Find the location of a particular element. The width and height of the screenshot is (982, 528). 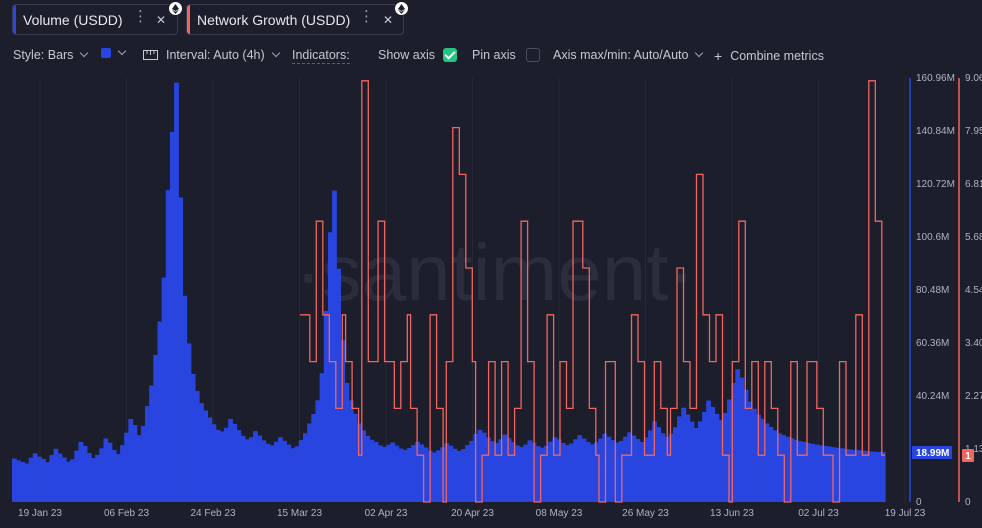

axis-maxmin-dropdown: Axis max/min: Auto/Auto is located at coordinates (628, 55).